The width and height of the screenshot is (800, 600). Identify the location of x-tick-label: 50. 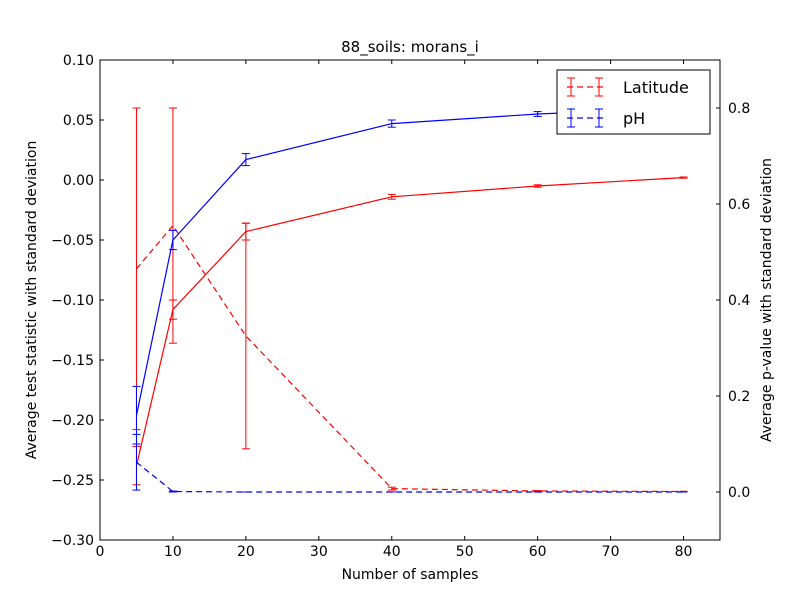
(465, 552).